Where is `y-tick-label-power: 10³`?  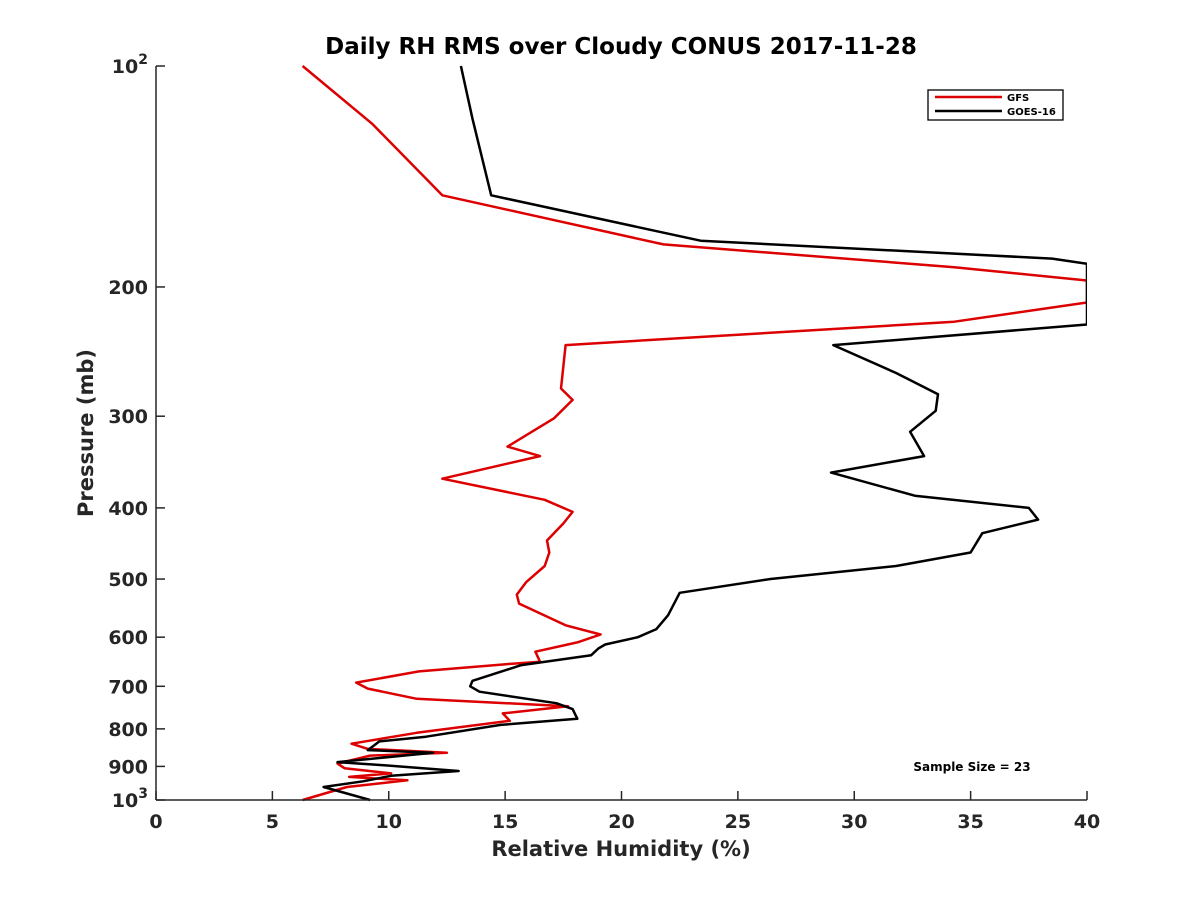
y-tick-label-power: 10³ is located at coordinates (130, 799).